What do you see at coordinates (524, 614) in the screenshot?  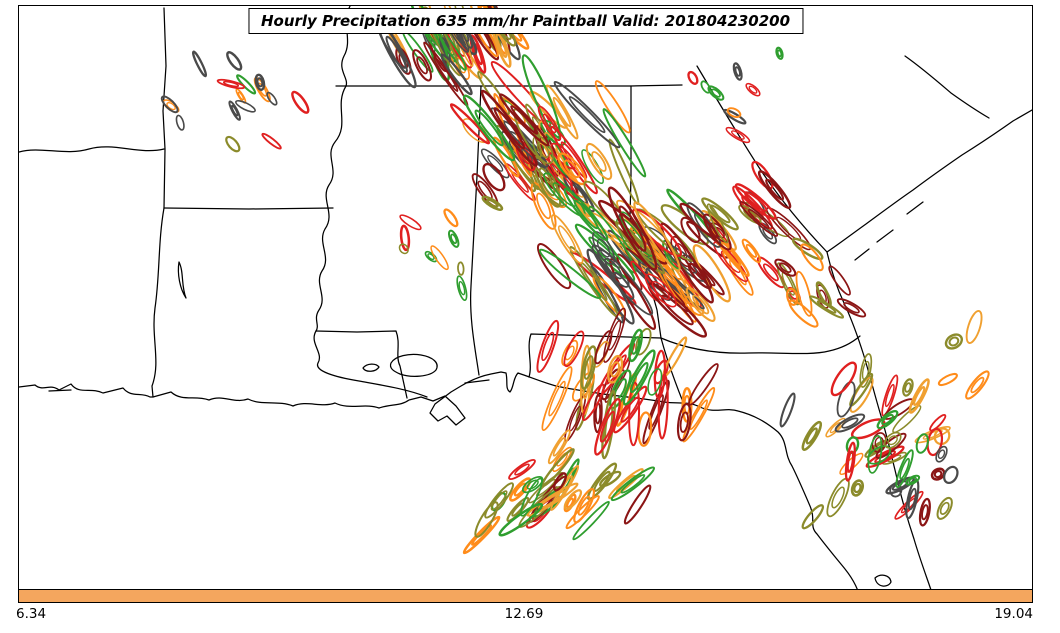 I see `colorbar-tick-mid: 12.69` at bounding box center [524, 614].